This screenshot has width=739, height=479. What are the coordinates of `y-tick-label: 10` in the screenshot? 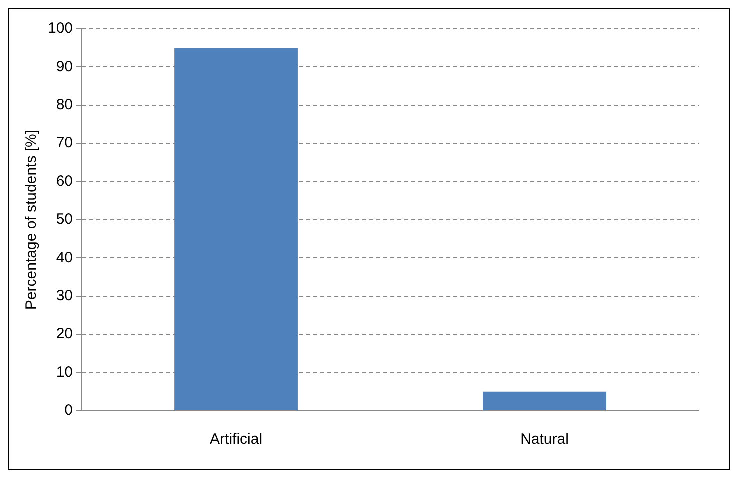 It's located at (65, 372).